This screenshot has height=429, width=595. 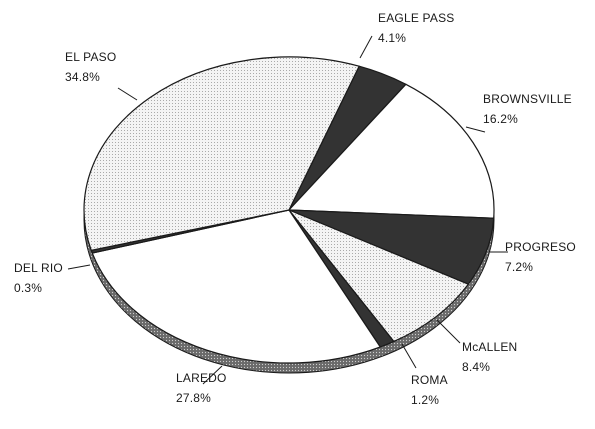 What do you see at coordinates (409, 356) in the screenshot?
I see `leader-line-roma` at bounding box center [409, 356].